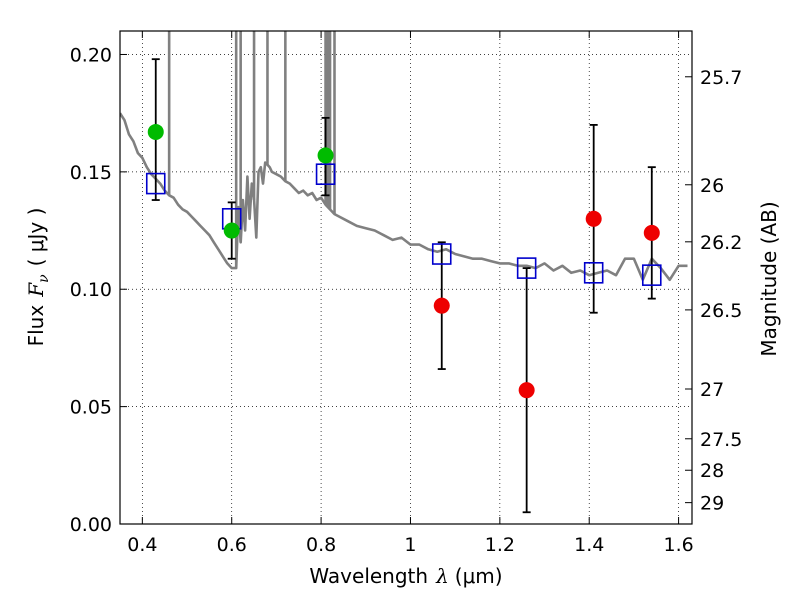 The width and height of the screenshot is (800, 600). Describe the element at coordinates (721, 243) in the screenshot. I see `y2-tick-label: 26.2` at that location.